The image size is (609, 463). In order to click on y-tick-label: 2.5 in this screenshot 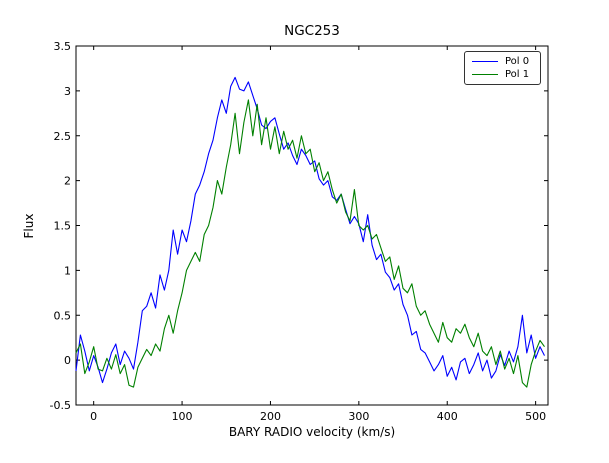, I will do `click(63, 136)`.